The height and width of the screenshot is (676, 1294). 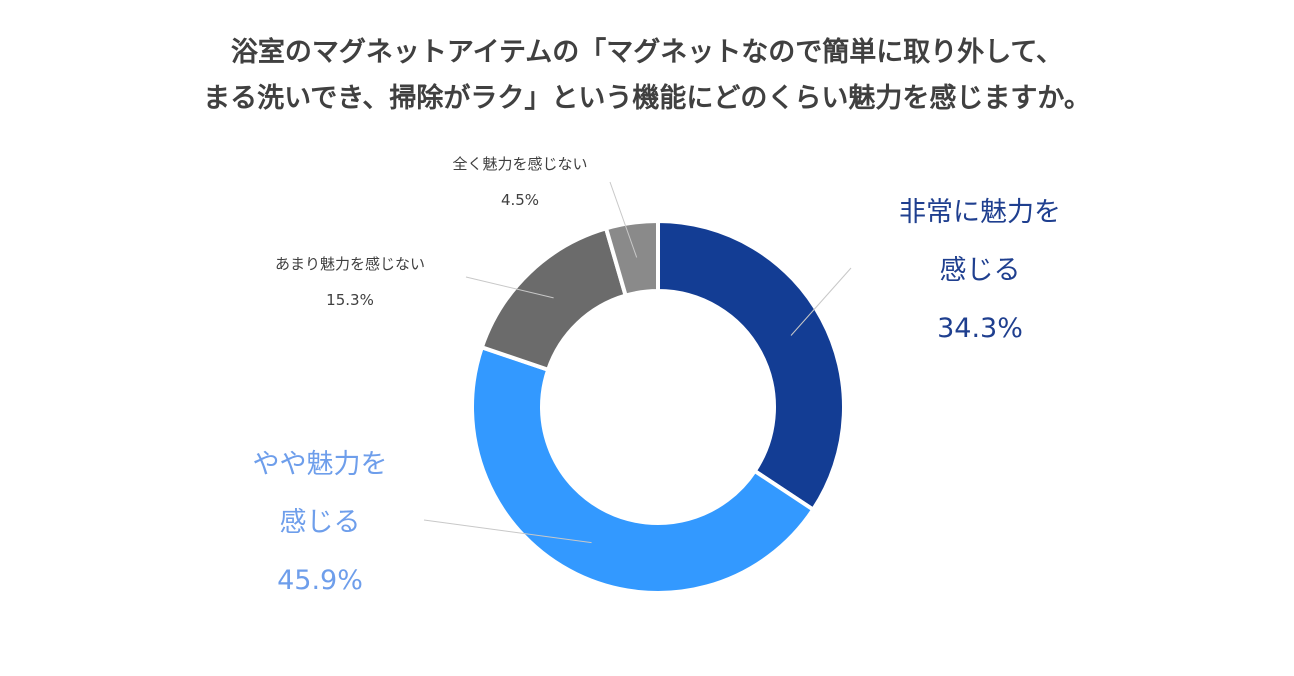 What do you see at coordinates (520, 200) in the screenshot?
I see `slice-value-not-at-all: 4.5%` at bounding box center [520, 200].